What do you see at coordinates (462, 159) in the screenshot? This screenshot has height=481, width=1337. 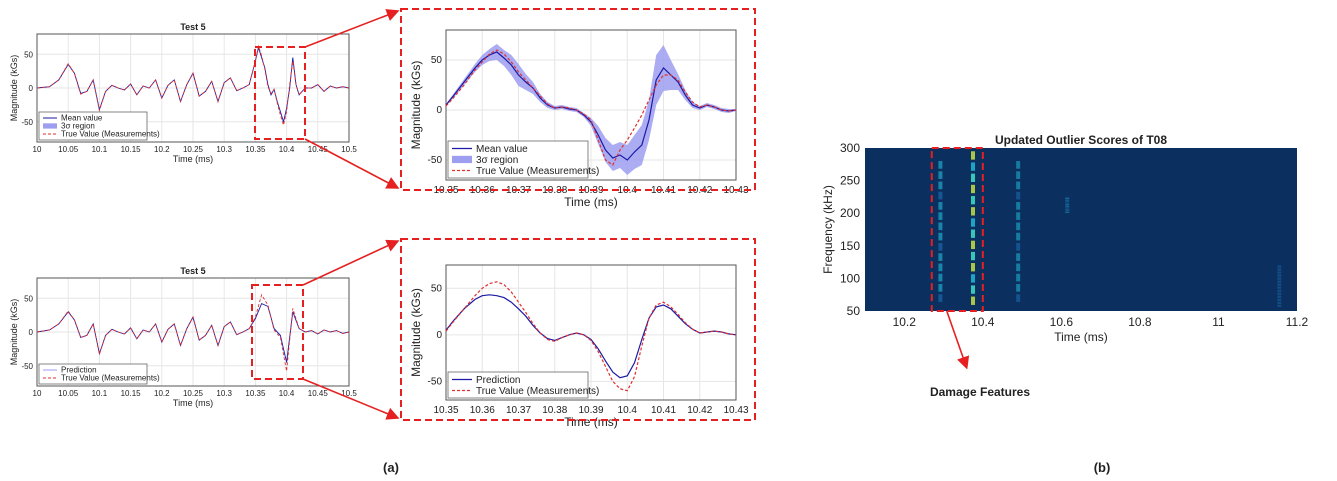 I see `legend-swatch-band` at bounding box center [462, 159].